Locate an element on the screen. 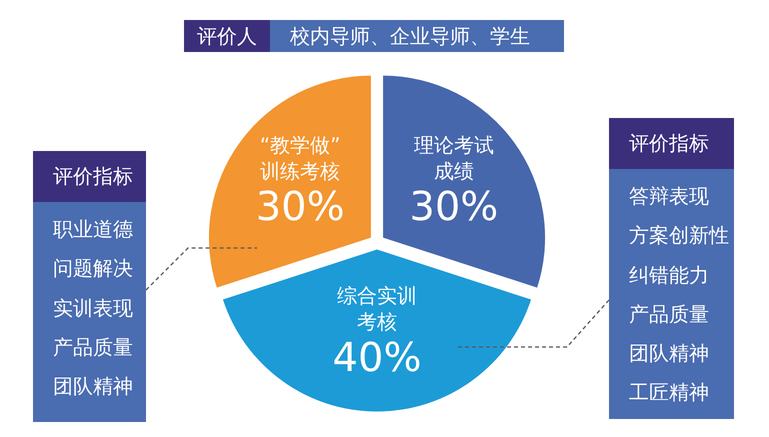 This screenshot has width=769, height=437. slice-label: 理论考试成绩 is located at coordinates (454, 157).